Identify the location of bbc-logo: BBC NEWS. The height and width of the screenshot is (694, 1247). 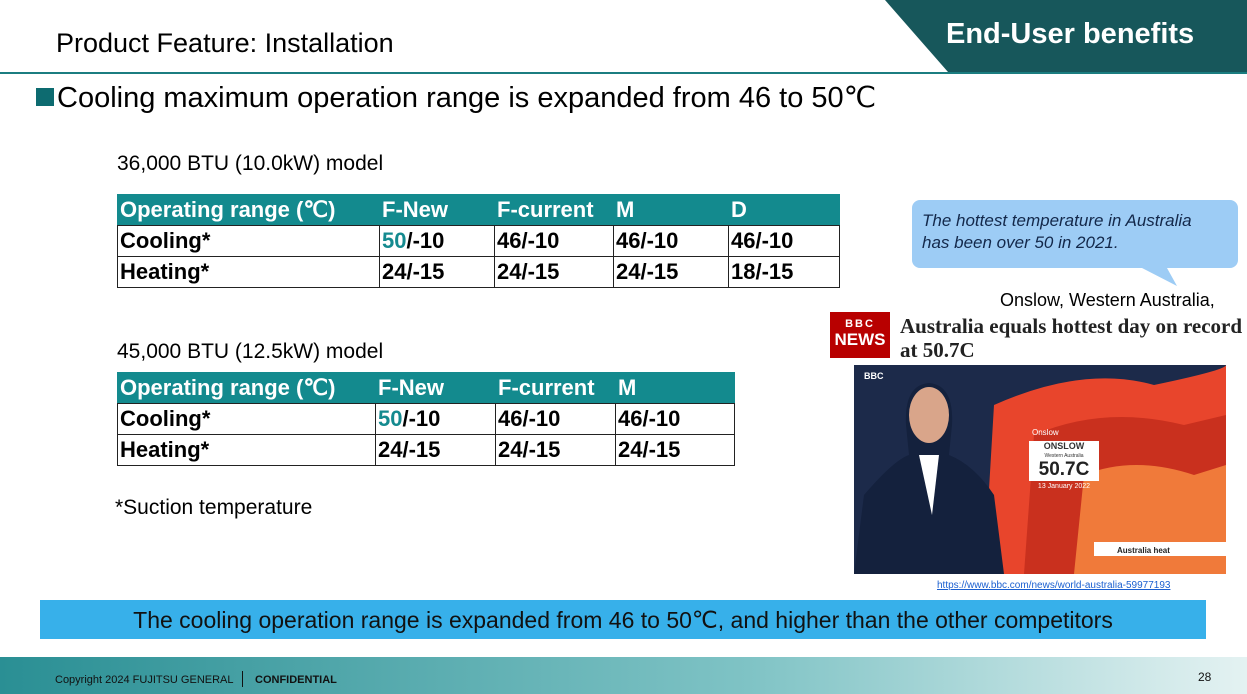
(860, 335).